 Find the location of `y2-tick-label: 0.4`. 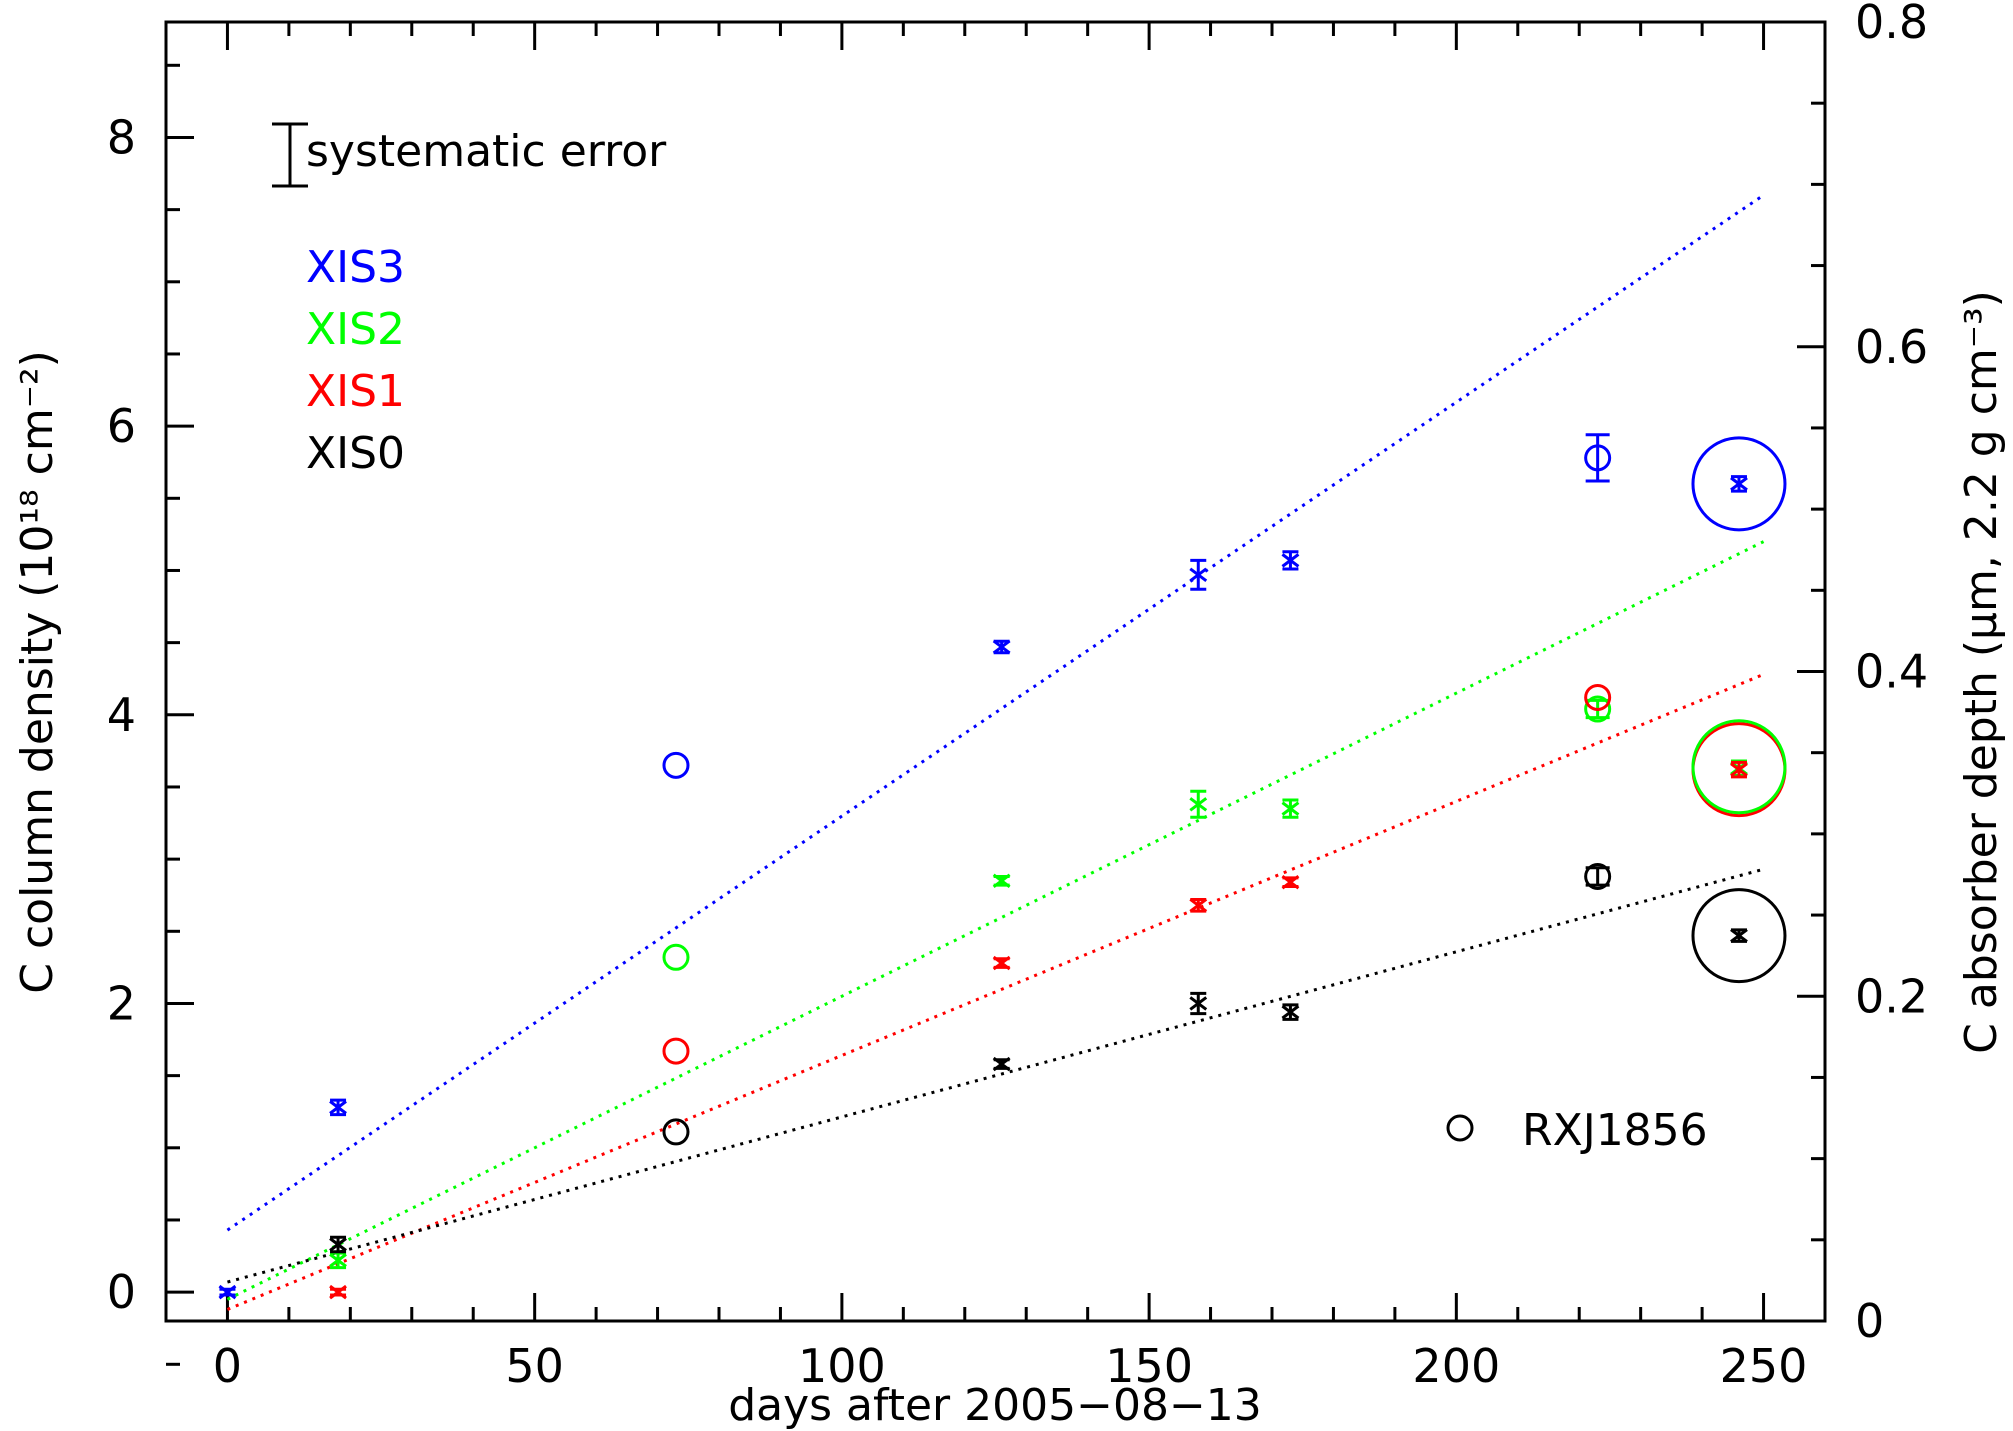

y2-tick-label: 0.4 is located at coordinates (1891, 672).